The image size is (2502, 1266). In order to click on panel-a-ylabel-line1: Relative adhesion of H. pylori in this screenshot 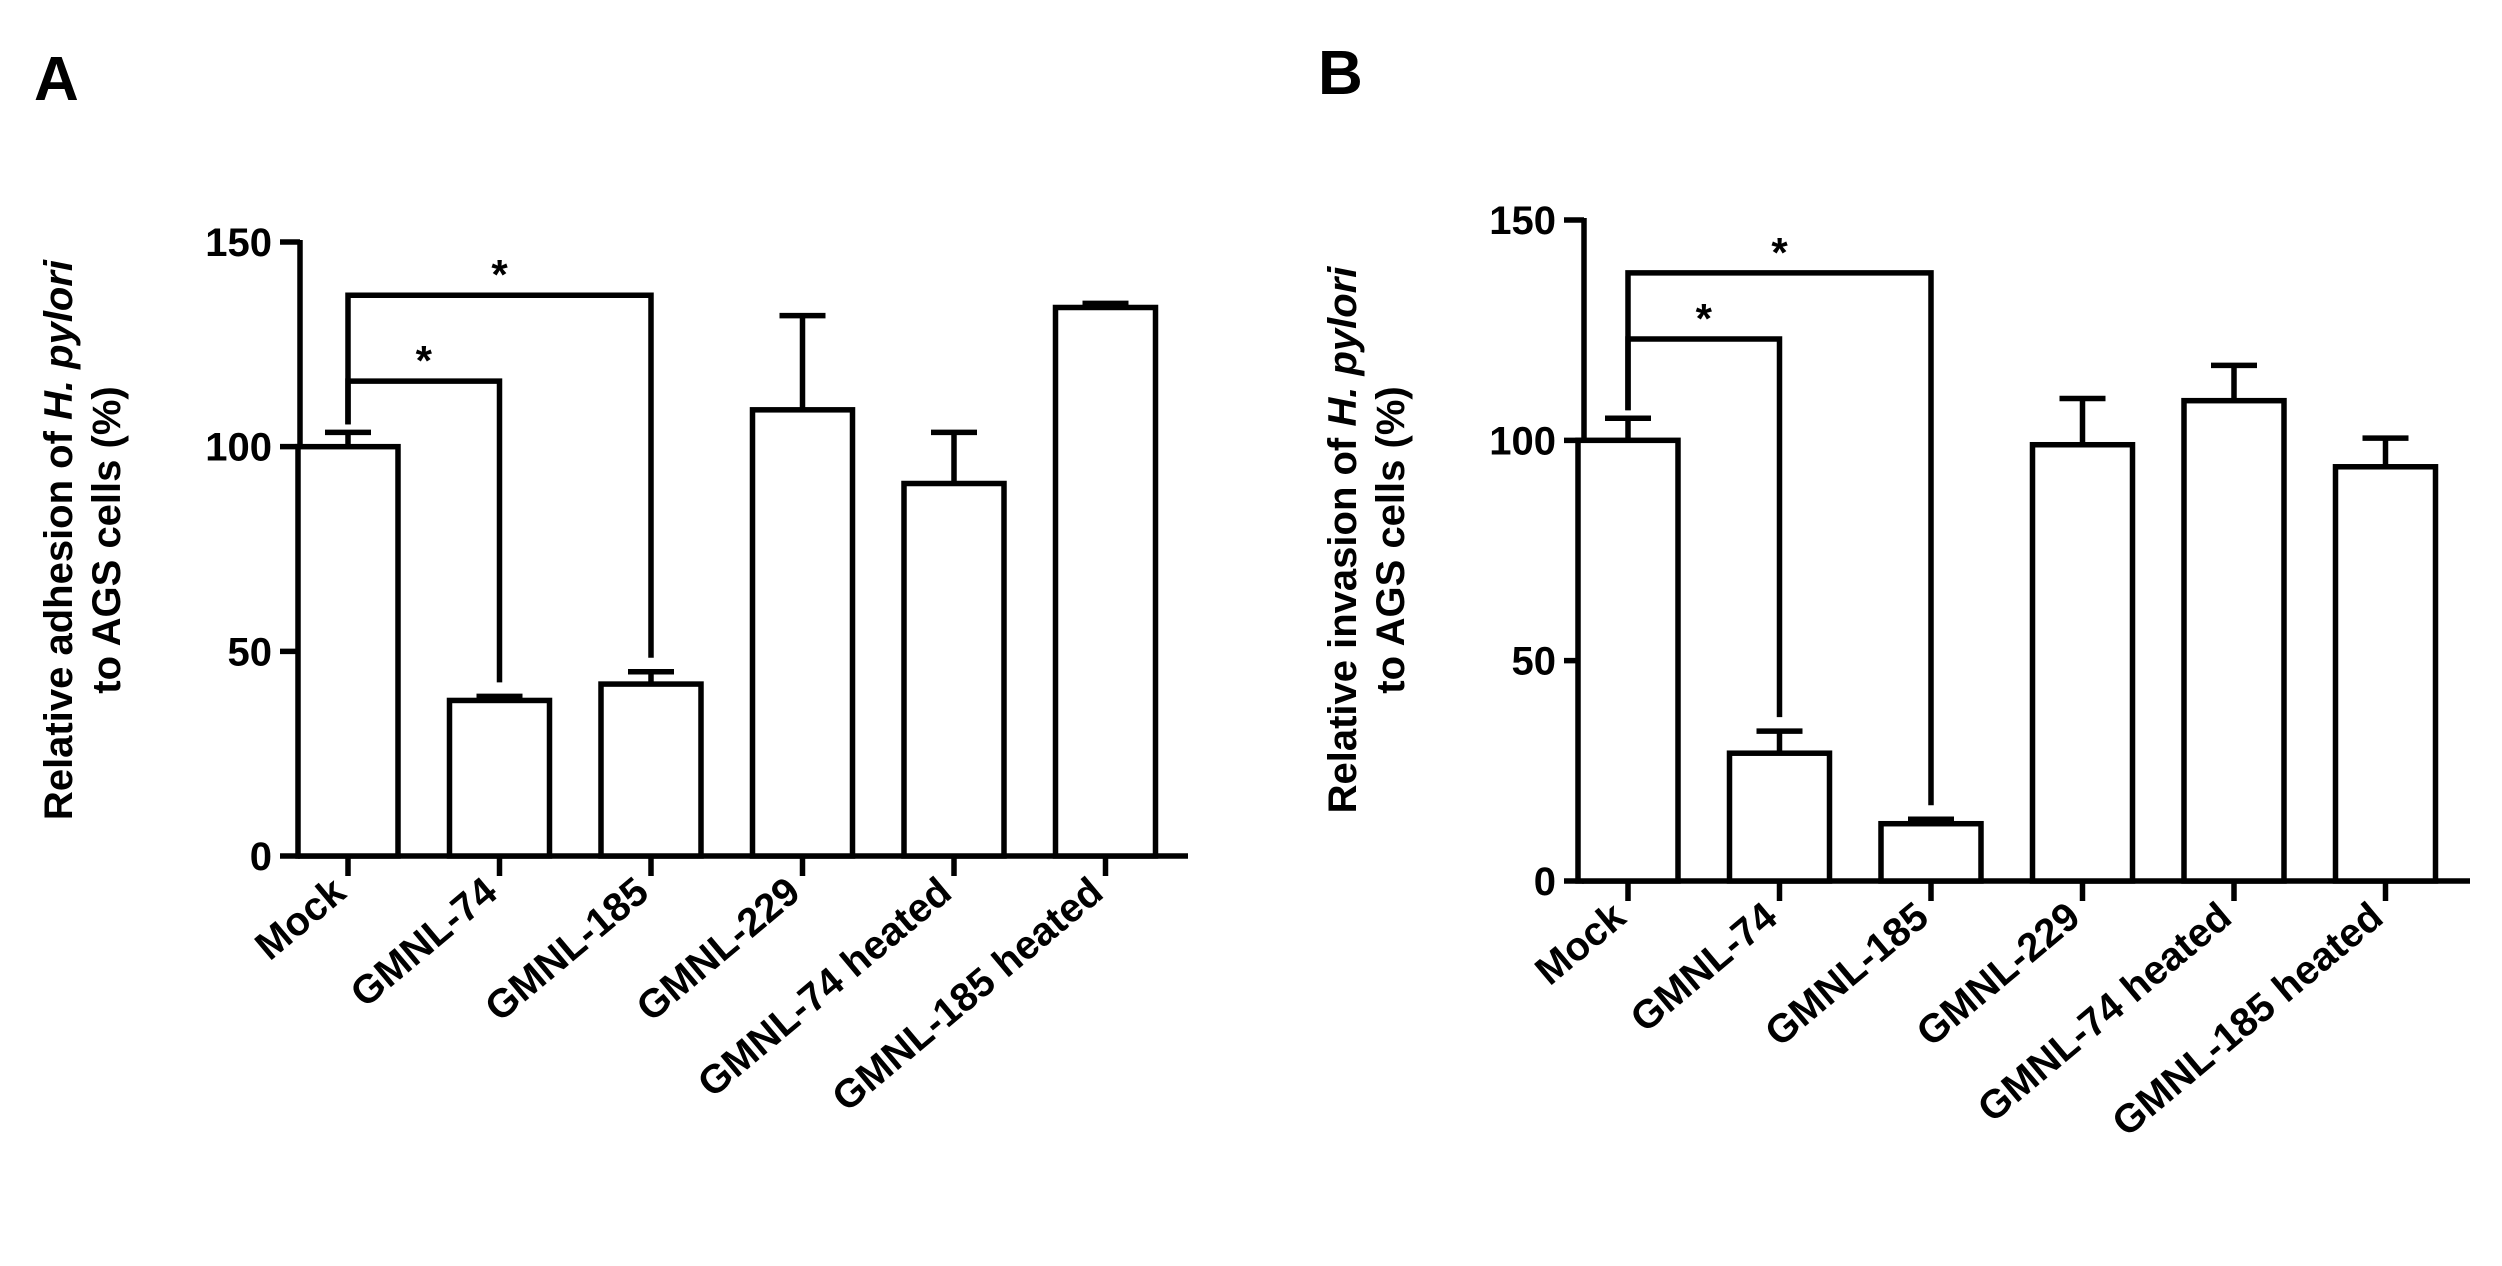, I will do `click(59, 539)`.